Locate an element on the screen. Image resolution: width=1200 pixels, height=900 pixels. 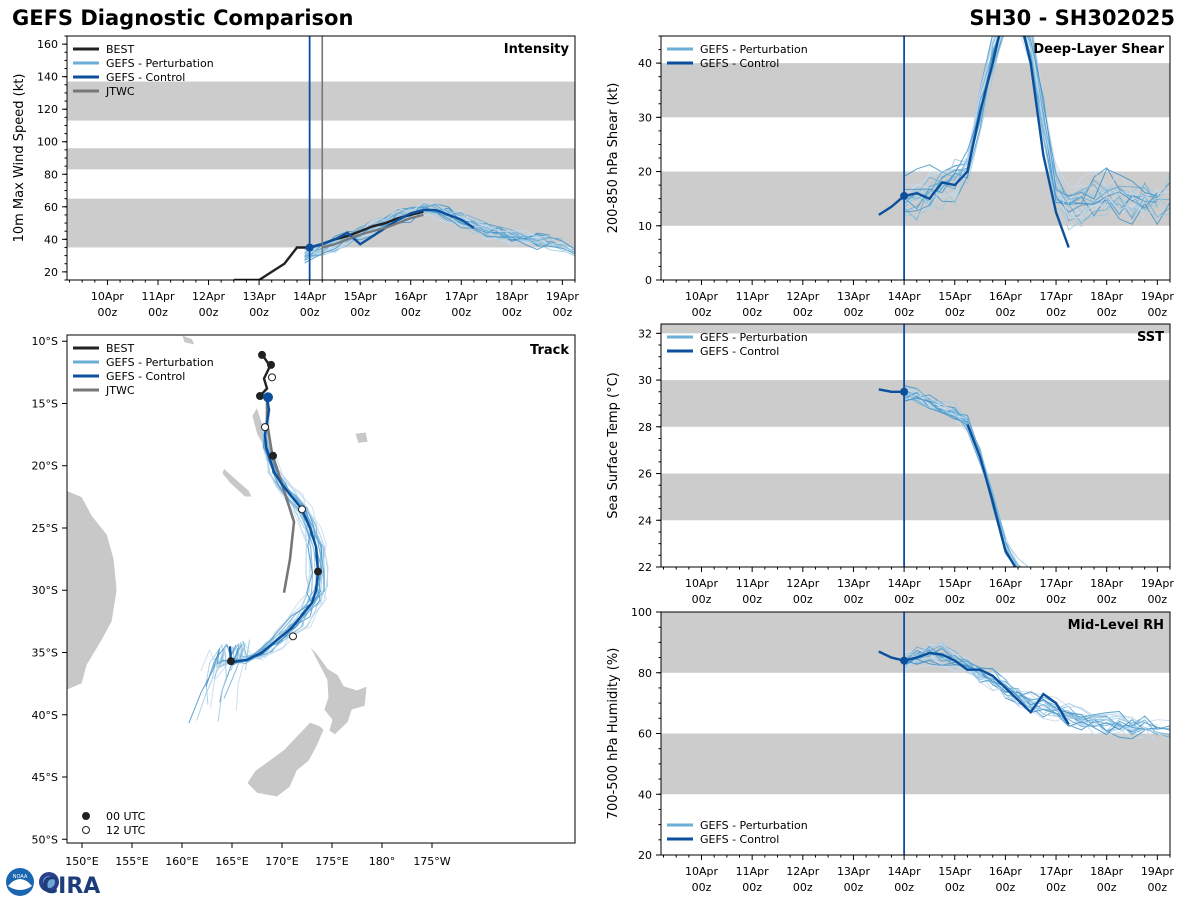
track-legend-label-best: BEST is located at coordinates (120, 348).